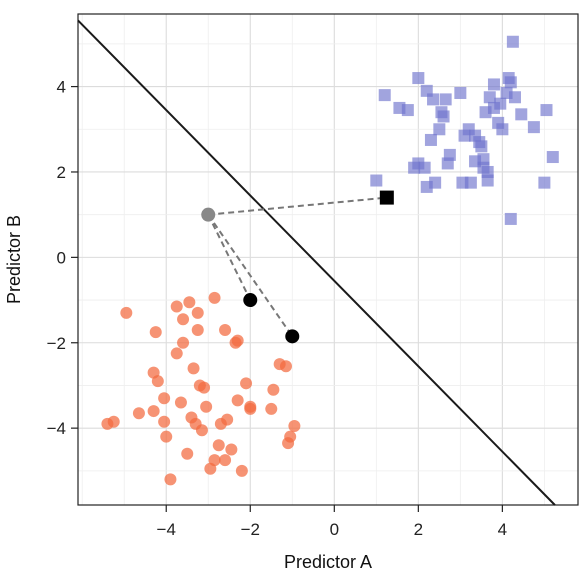 The height and width of the screenshot is (574, 588). Describe the element at coordinates (14, 259) in the screenshot. I see `y-axis-label: Predictor B` at that location.